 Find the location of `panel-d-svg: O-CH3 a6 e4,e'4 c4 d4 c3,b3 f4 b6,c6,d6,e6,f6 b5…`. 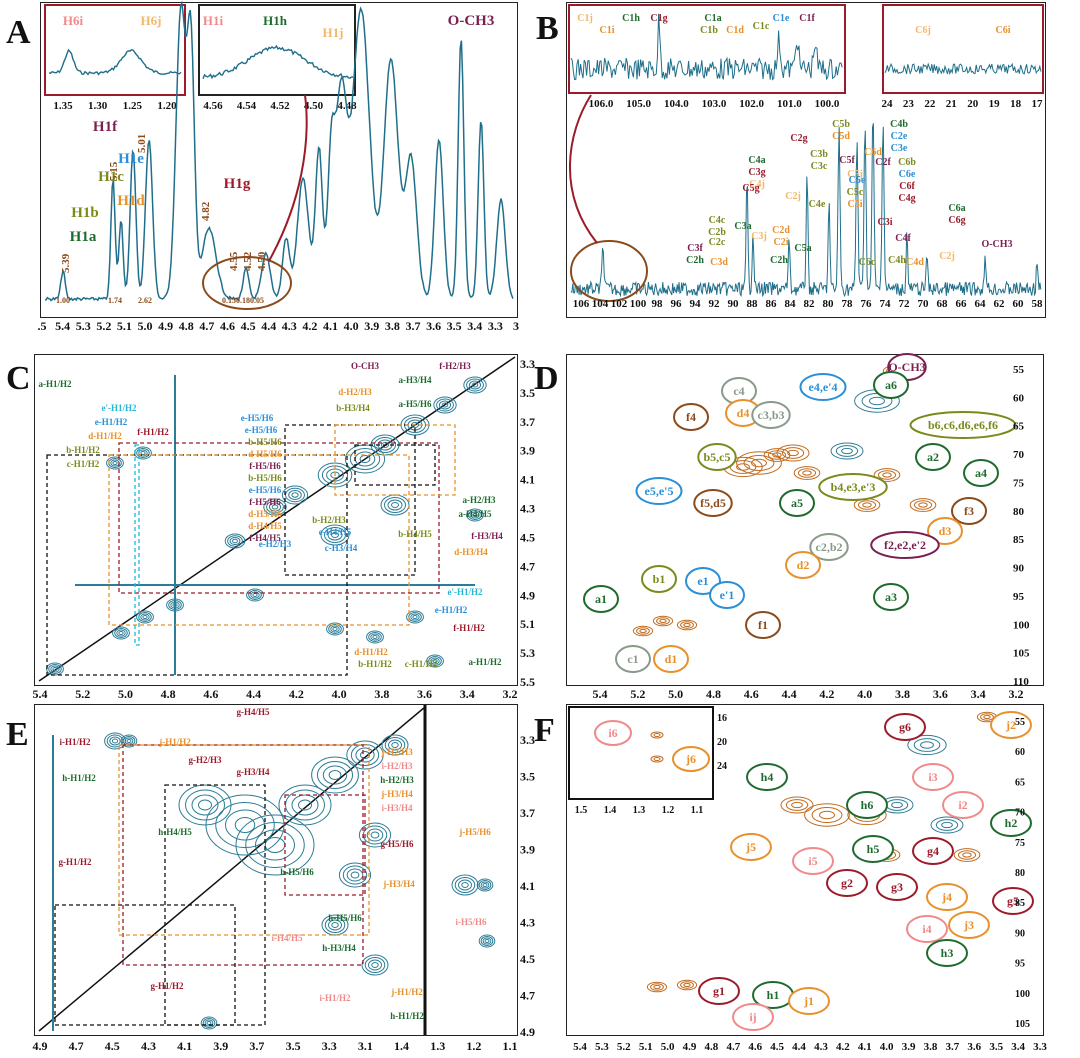

panel-d-svg: O-CH3 a6 e4,e'4 c4 d4 c3,b3 f4 b6,c6,d6,e6,f6 b5… is located at coordinates (806, 520).